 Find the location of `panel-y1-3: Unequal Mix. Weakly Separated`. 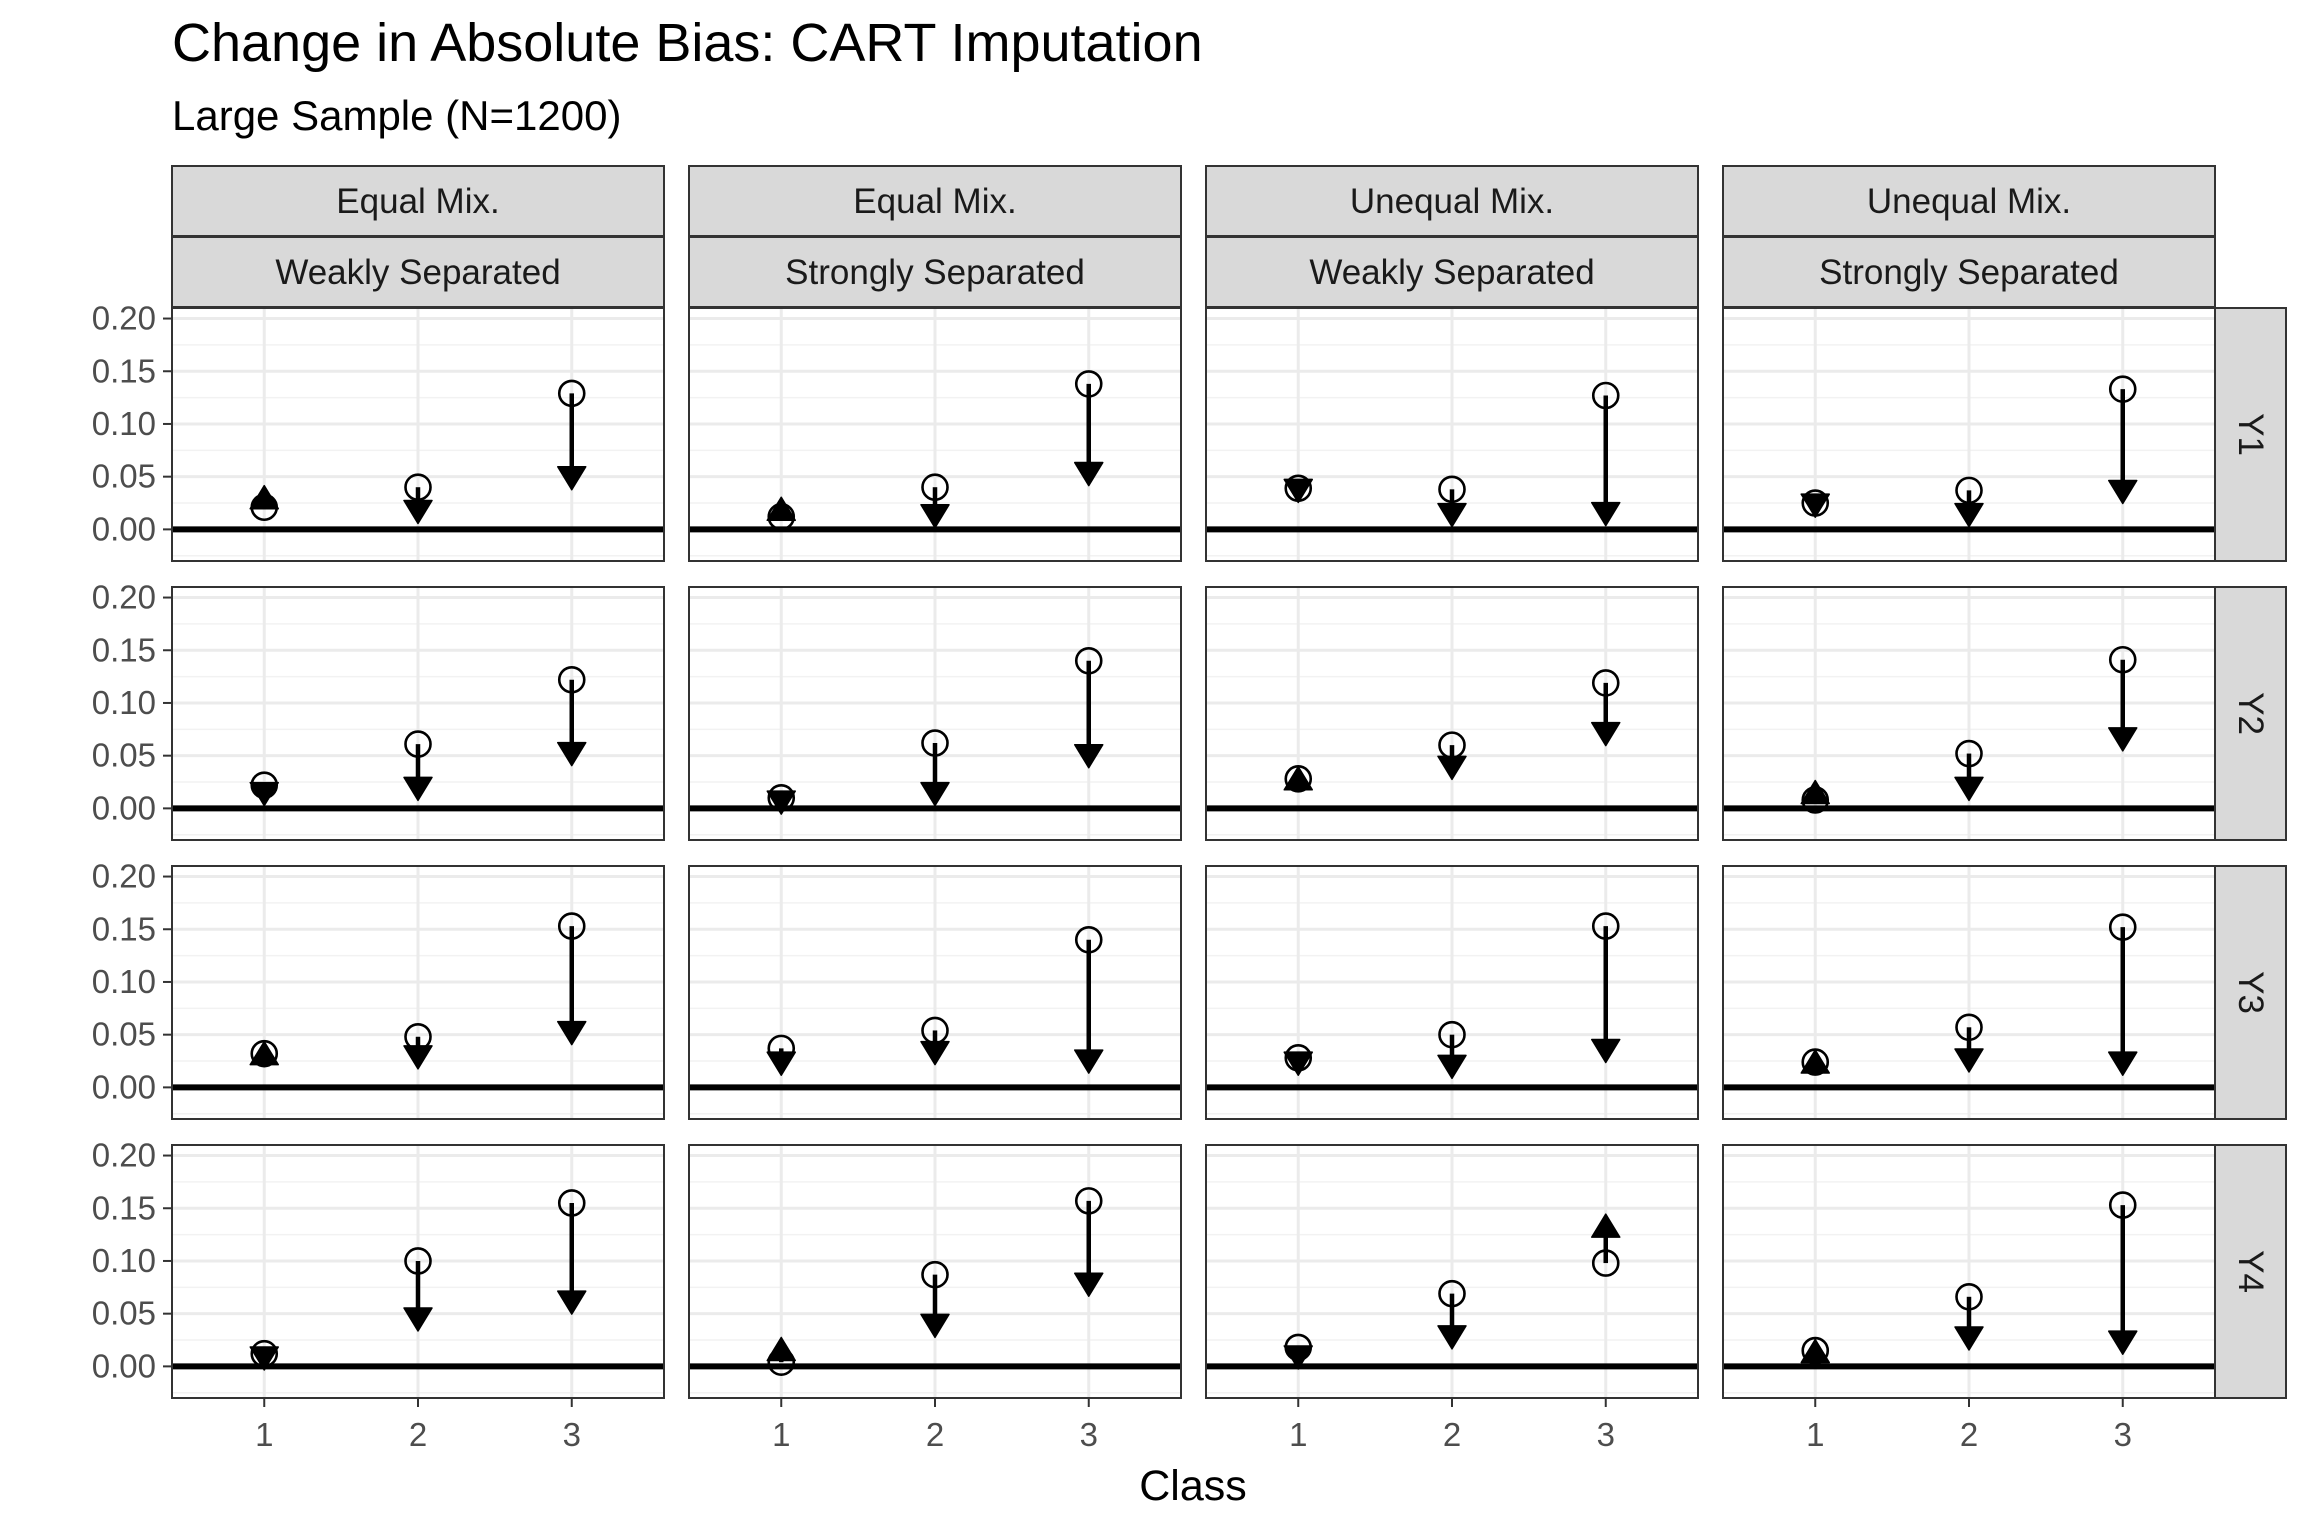

panel-y1-3: Unequal Mix. Weakly Separated is located at coordinates (1452, 363).